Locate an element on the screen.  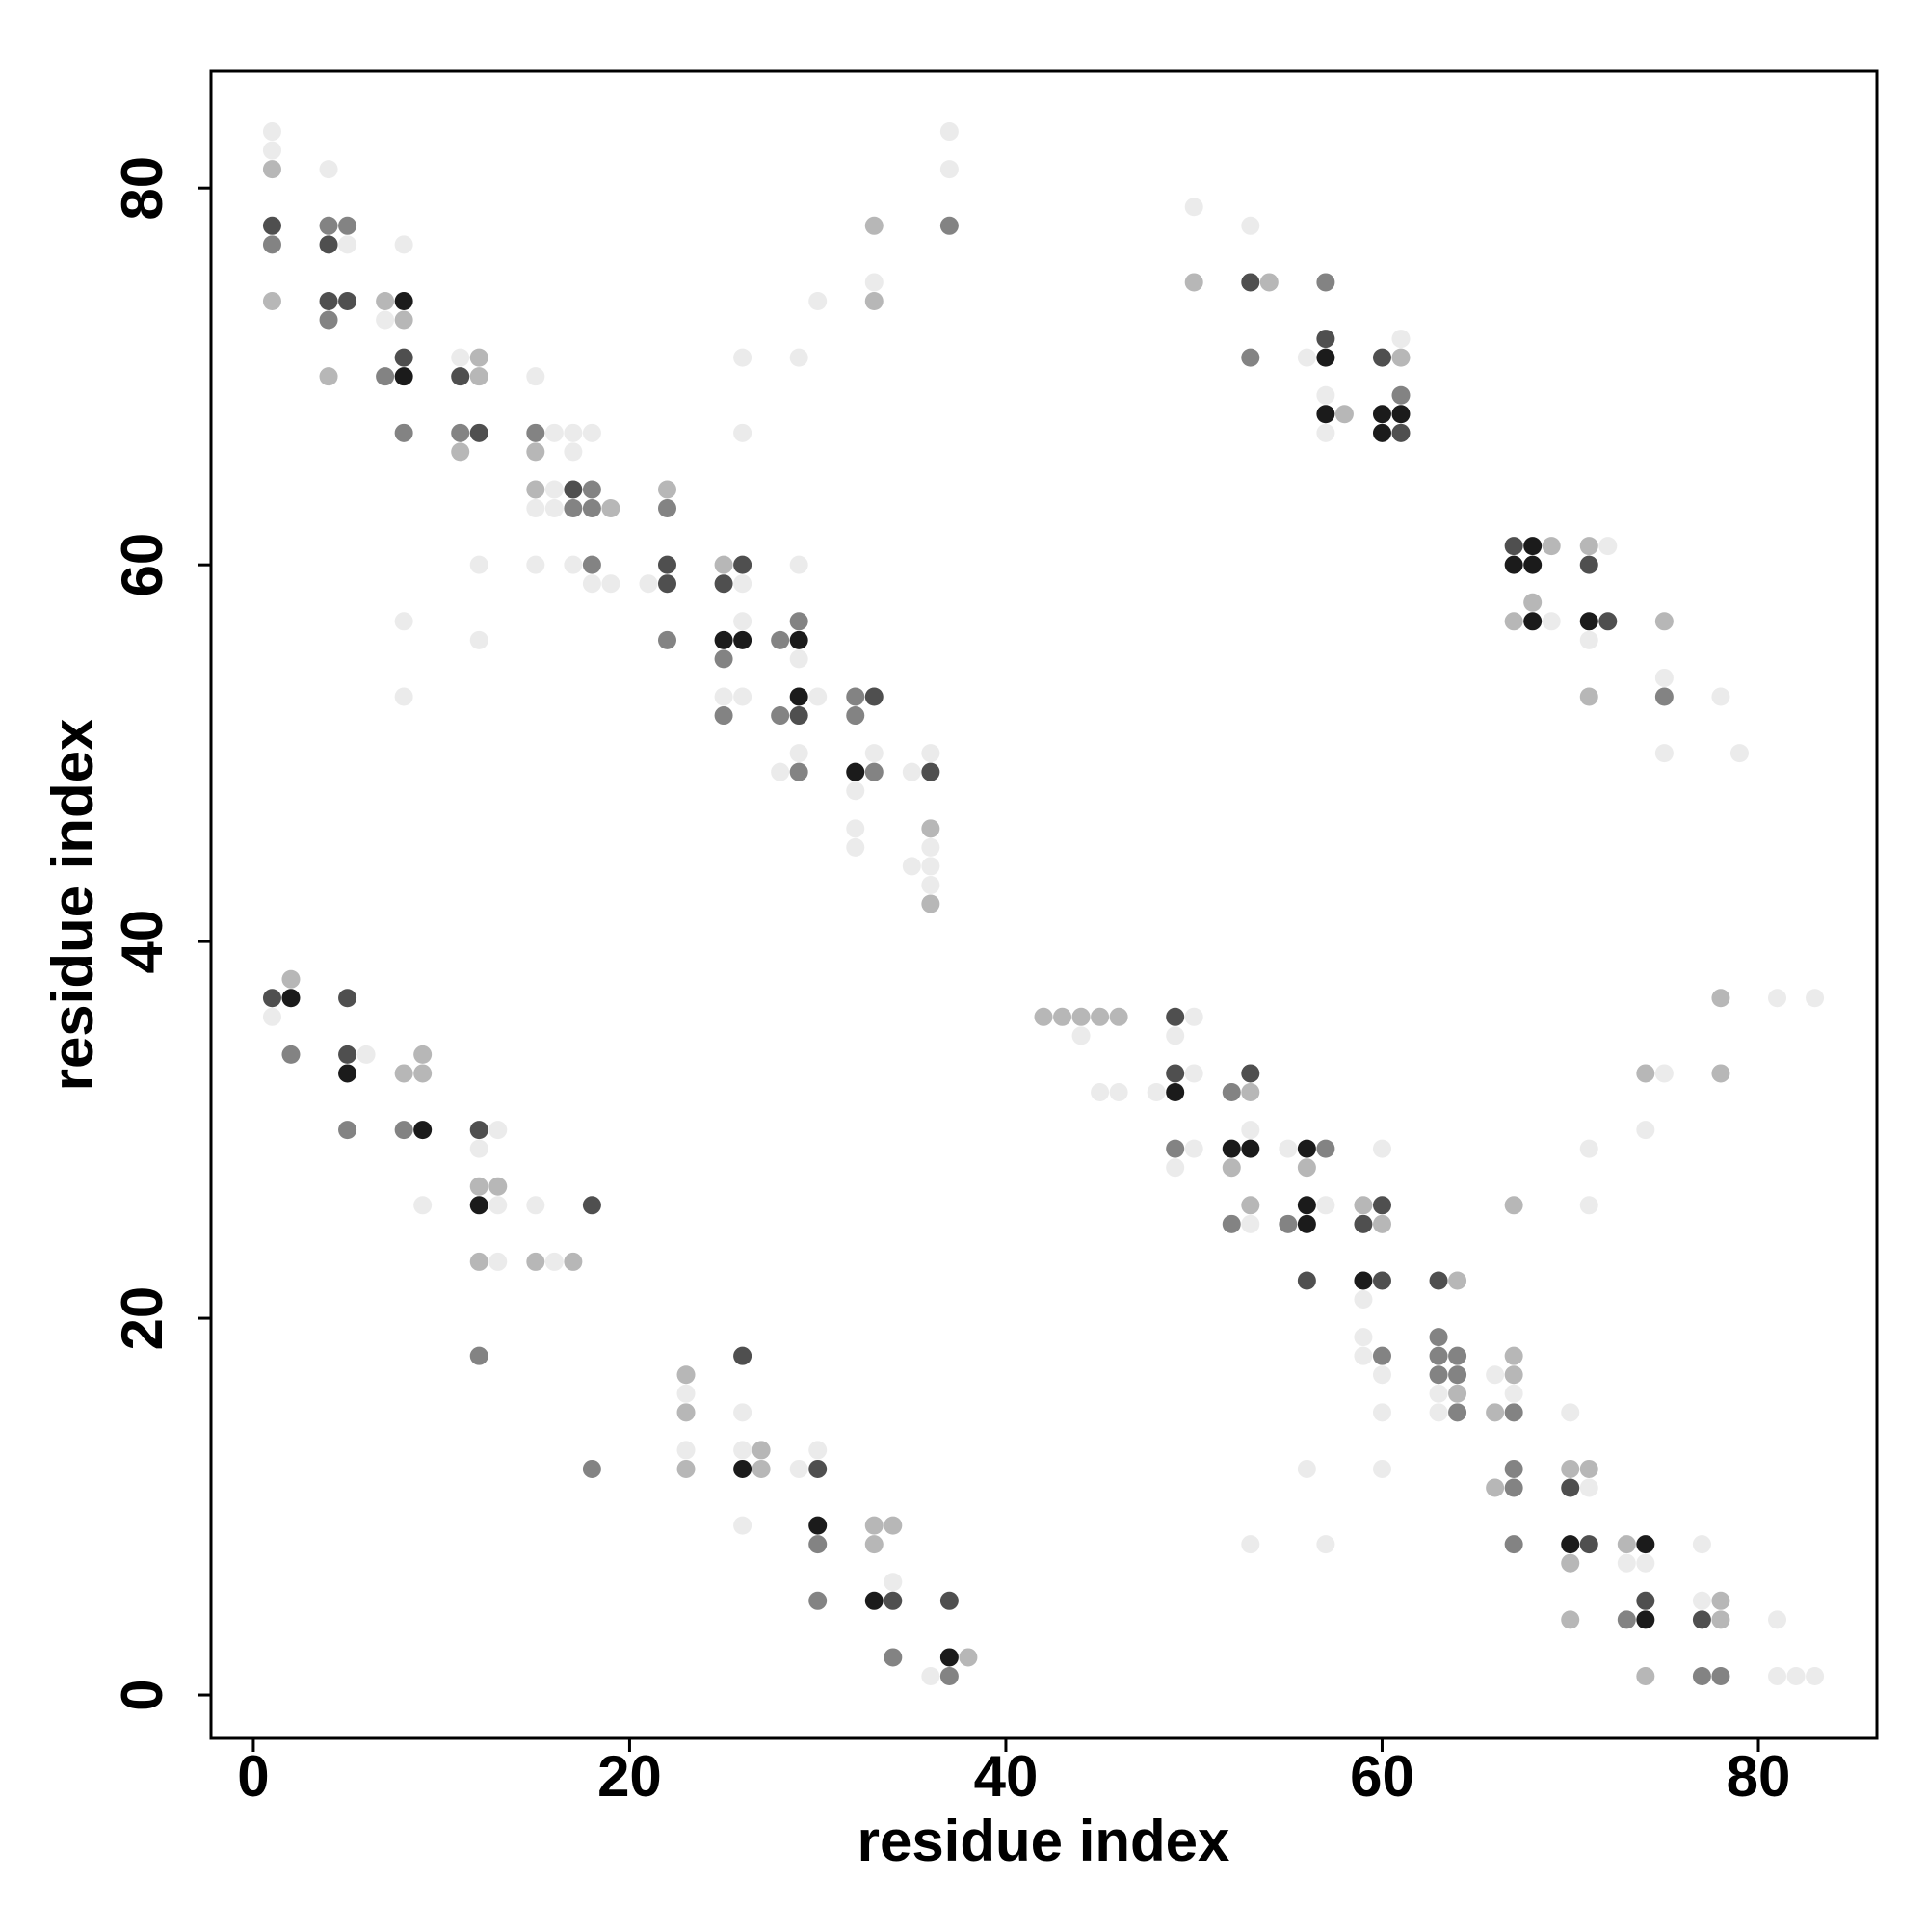
y-tick-label: 80 is located at coordinates (142, 188).